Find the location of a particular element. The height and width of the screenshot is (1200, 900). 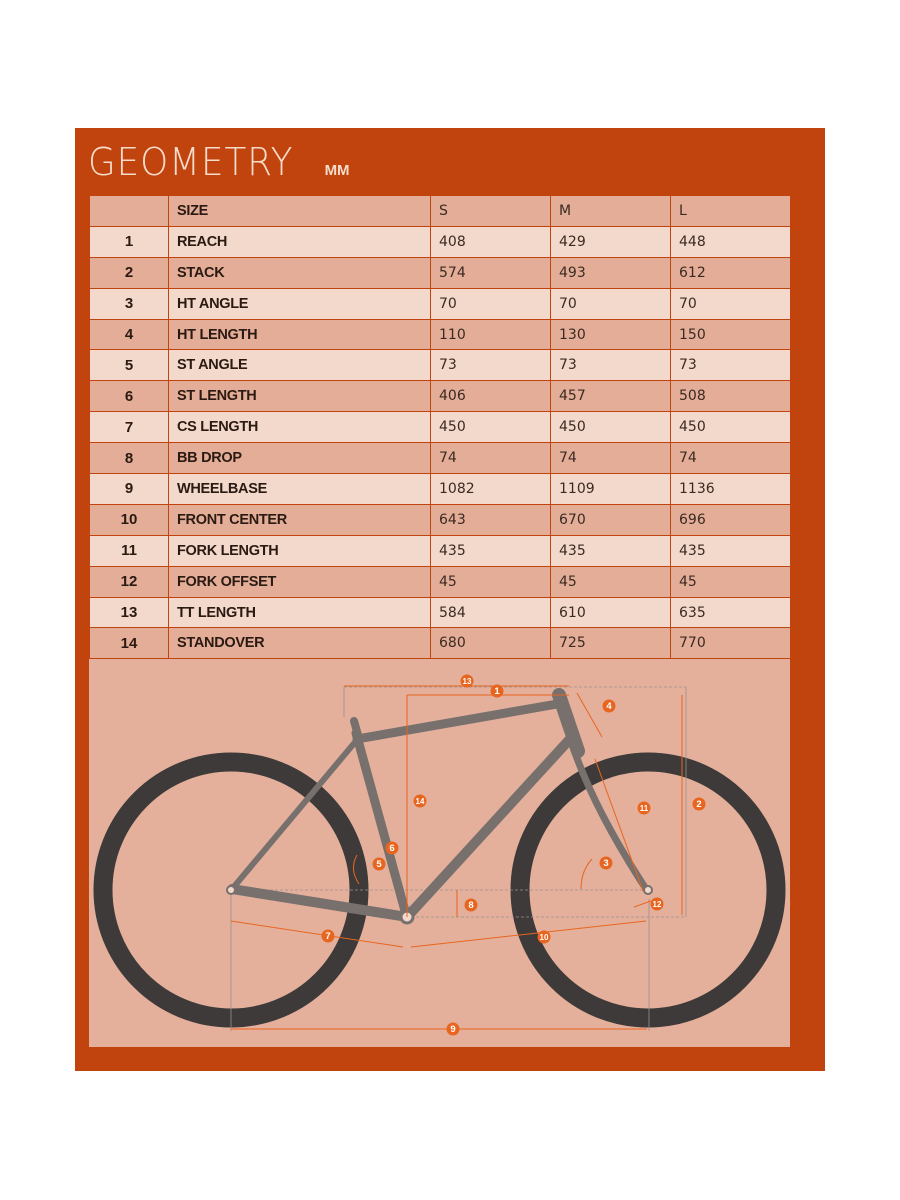

badge-label: 2 is located at coordinates (698, 804).